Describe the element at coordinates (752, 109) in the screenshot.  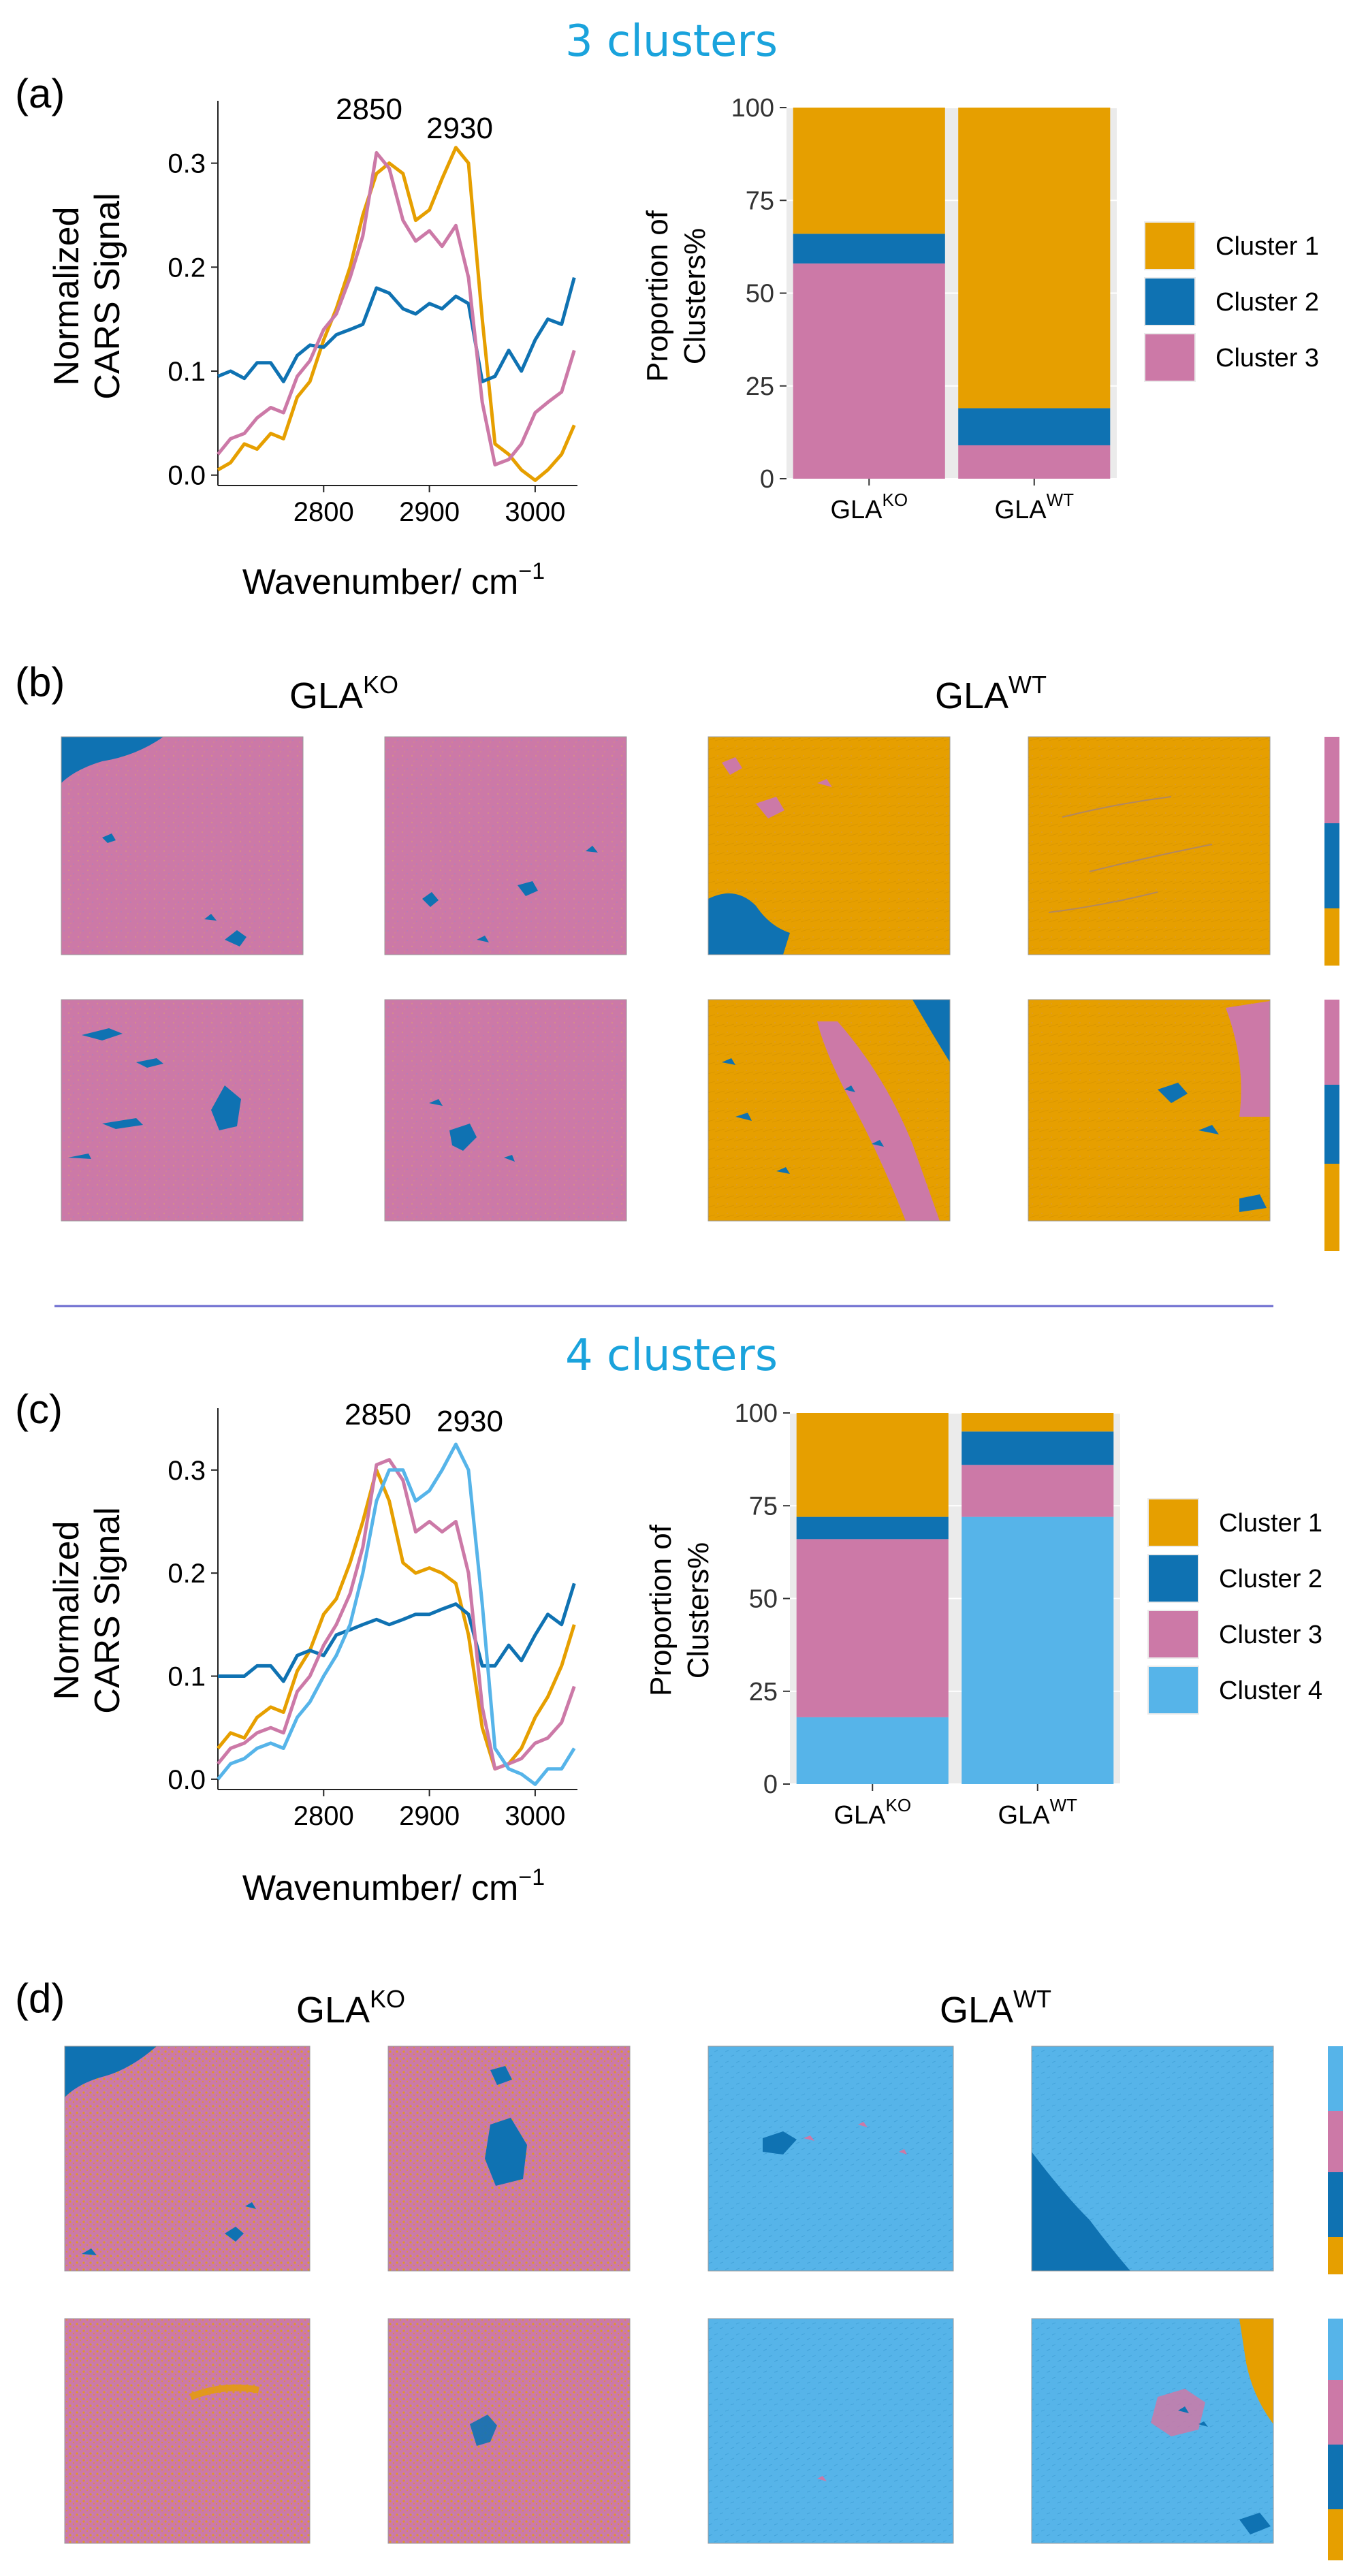
I see `y-tick-label: 100` at that location.